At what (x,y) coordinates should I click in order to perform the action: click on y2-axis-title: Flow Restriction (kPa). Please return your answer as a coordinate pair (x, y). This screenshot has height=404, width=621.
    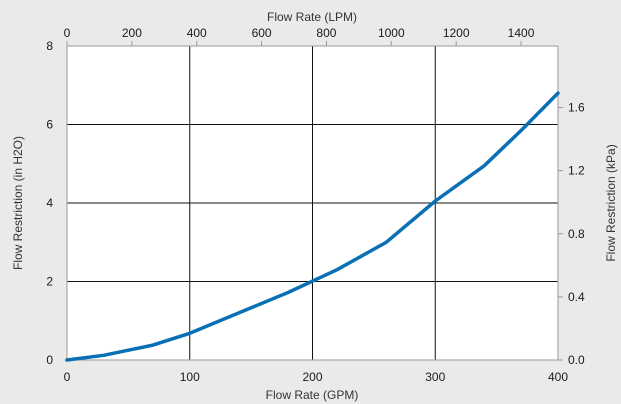
    Looking at the image, I should click on (611, 202).